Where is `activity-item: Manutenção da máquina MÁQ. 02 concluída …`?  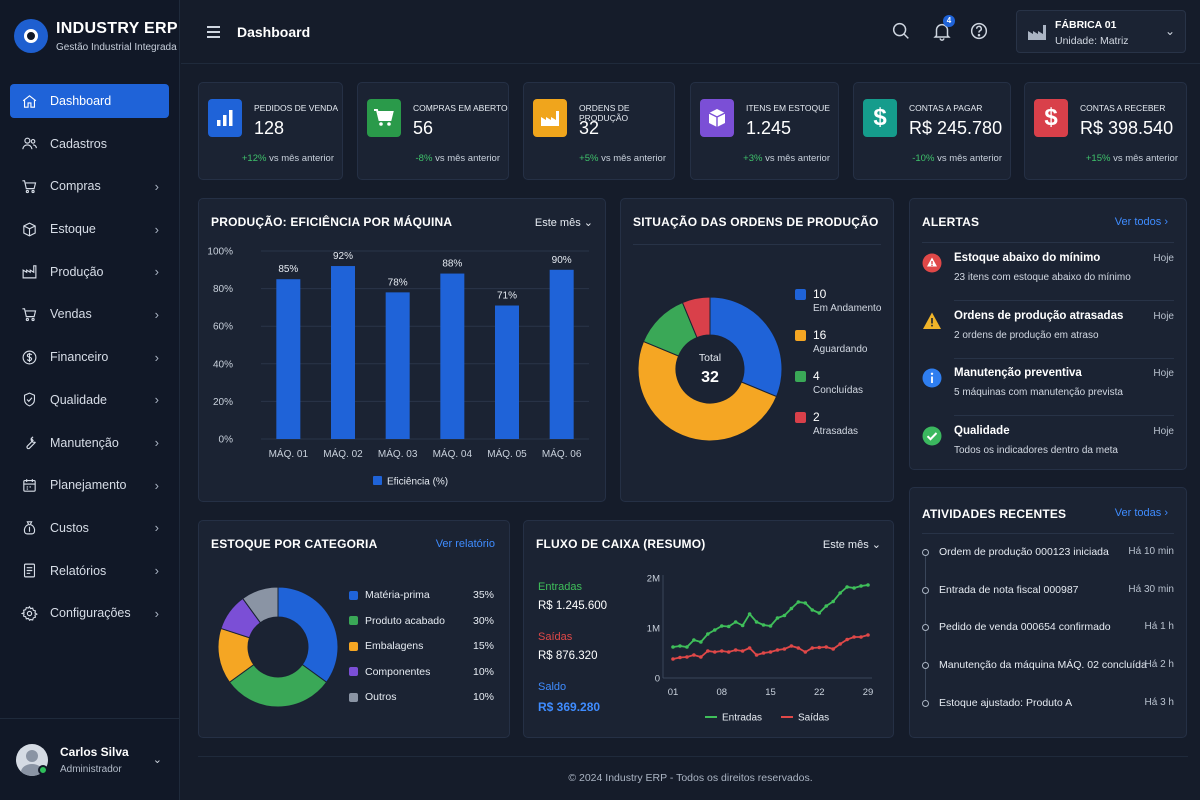
activity-item: Manutenção da máquina MÁQ. 02 concluída … is located at coordinates (1048, 676).